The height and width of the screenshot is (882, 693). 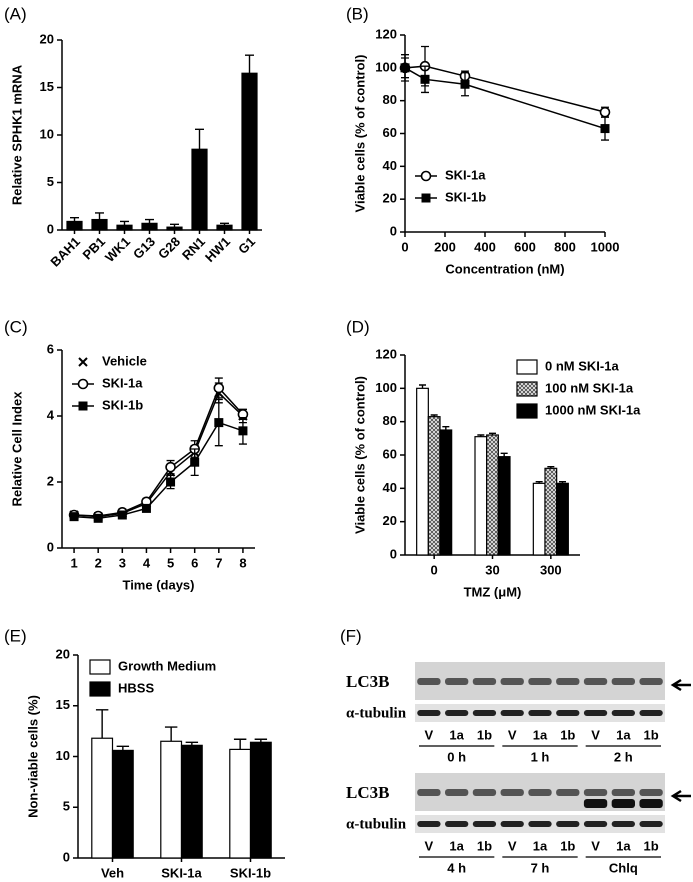 I want to click on legend-label: Vehicle, so click(x=124, y=360).